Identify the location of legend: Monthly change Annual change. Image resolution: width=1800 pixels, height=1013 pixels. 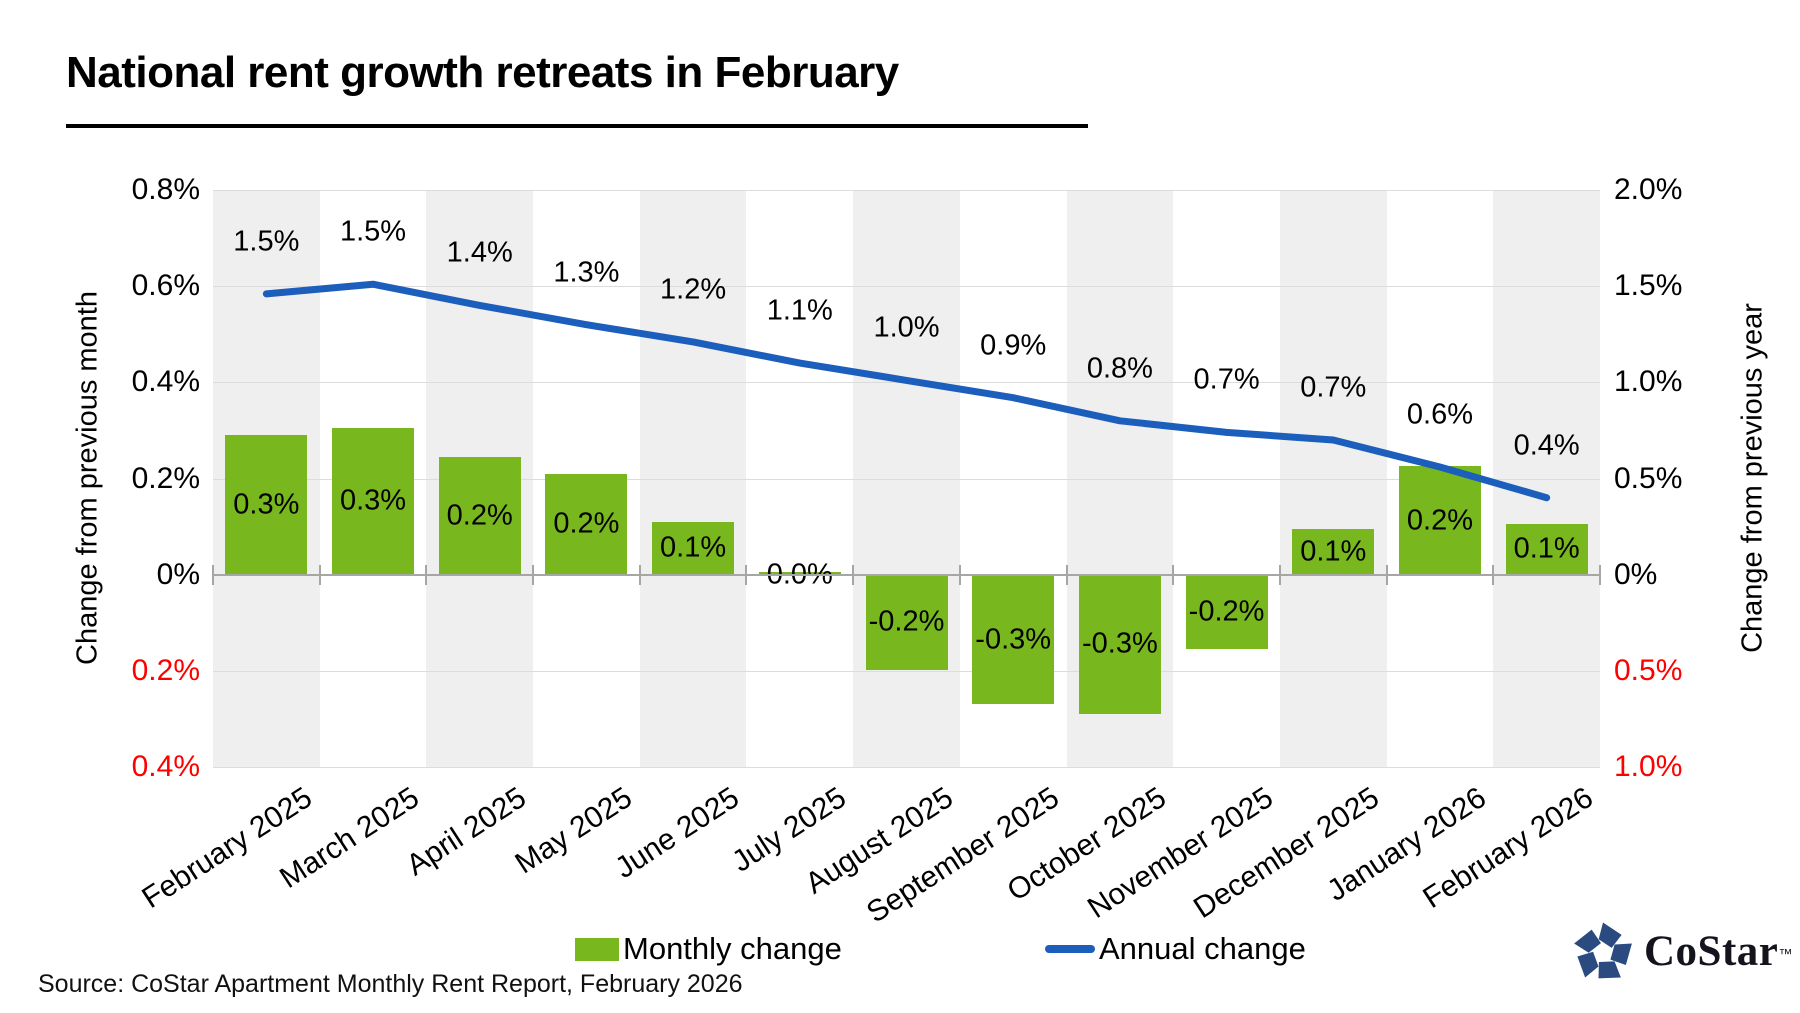
(900, 946).